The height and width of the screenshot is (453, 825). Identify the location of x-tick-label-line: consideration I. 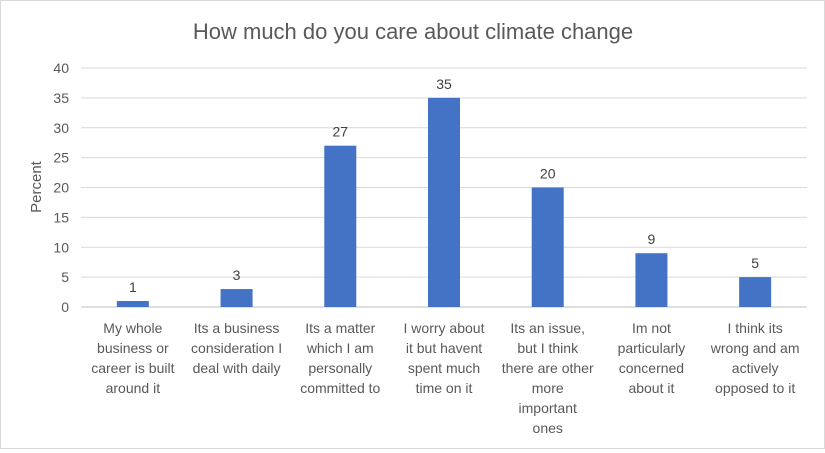
(236, 348).